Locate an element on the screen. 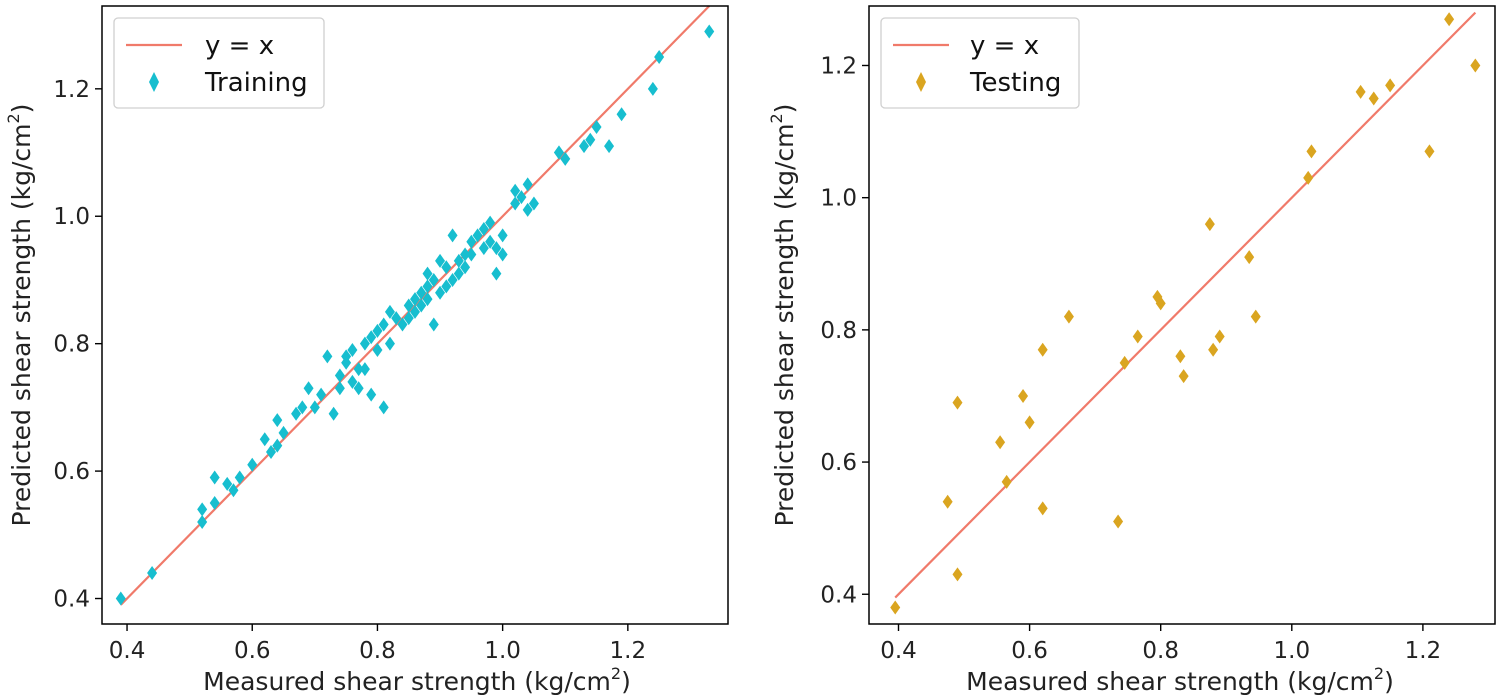  left-legend-box is located at coordinates (219, 63).